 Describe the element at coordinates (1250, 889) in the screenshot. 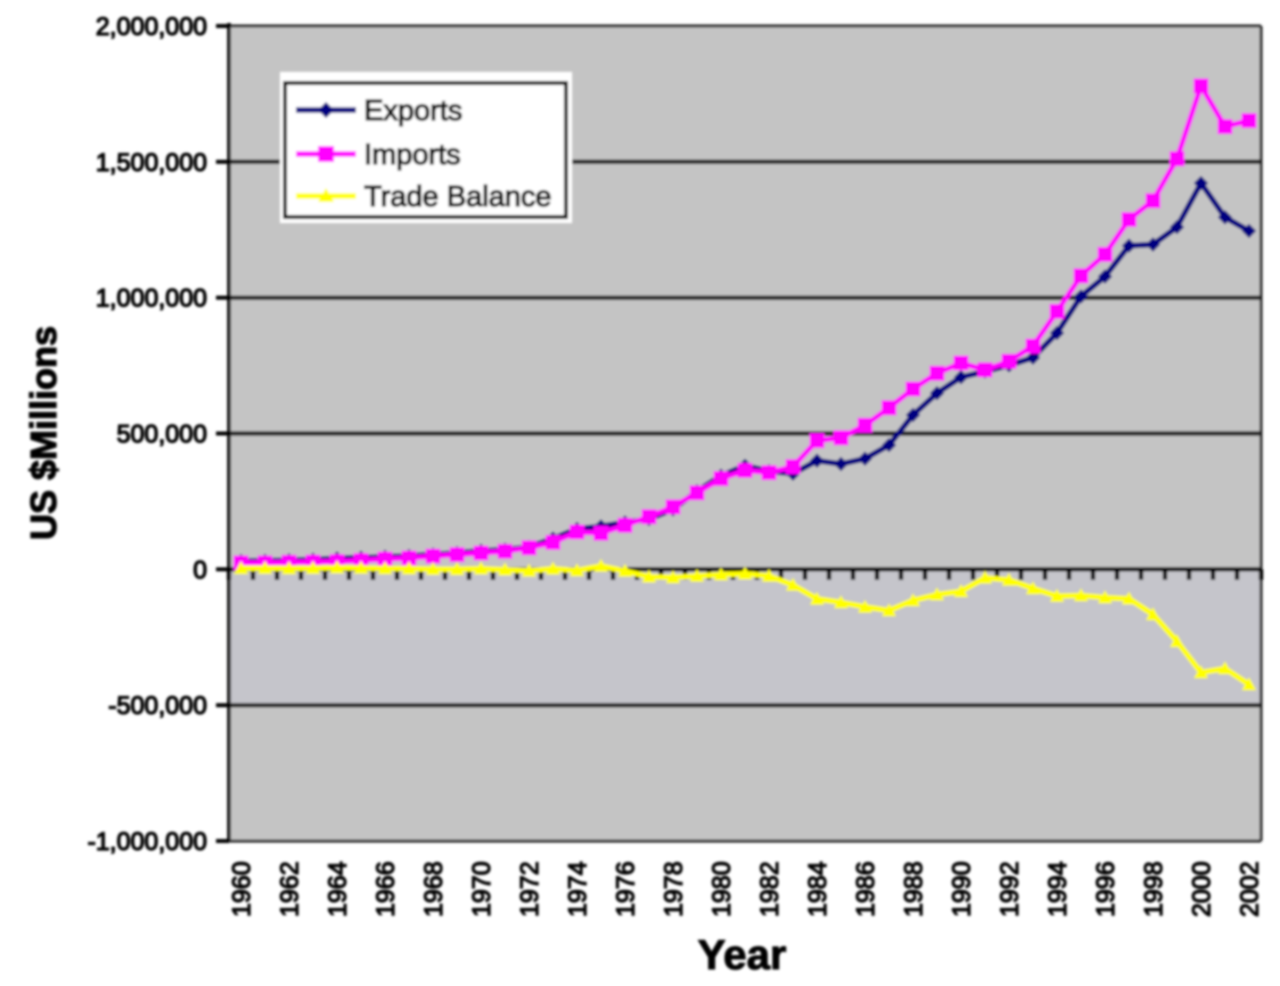

I see `svg-text: 2002` at that location.